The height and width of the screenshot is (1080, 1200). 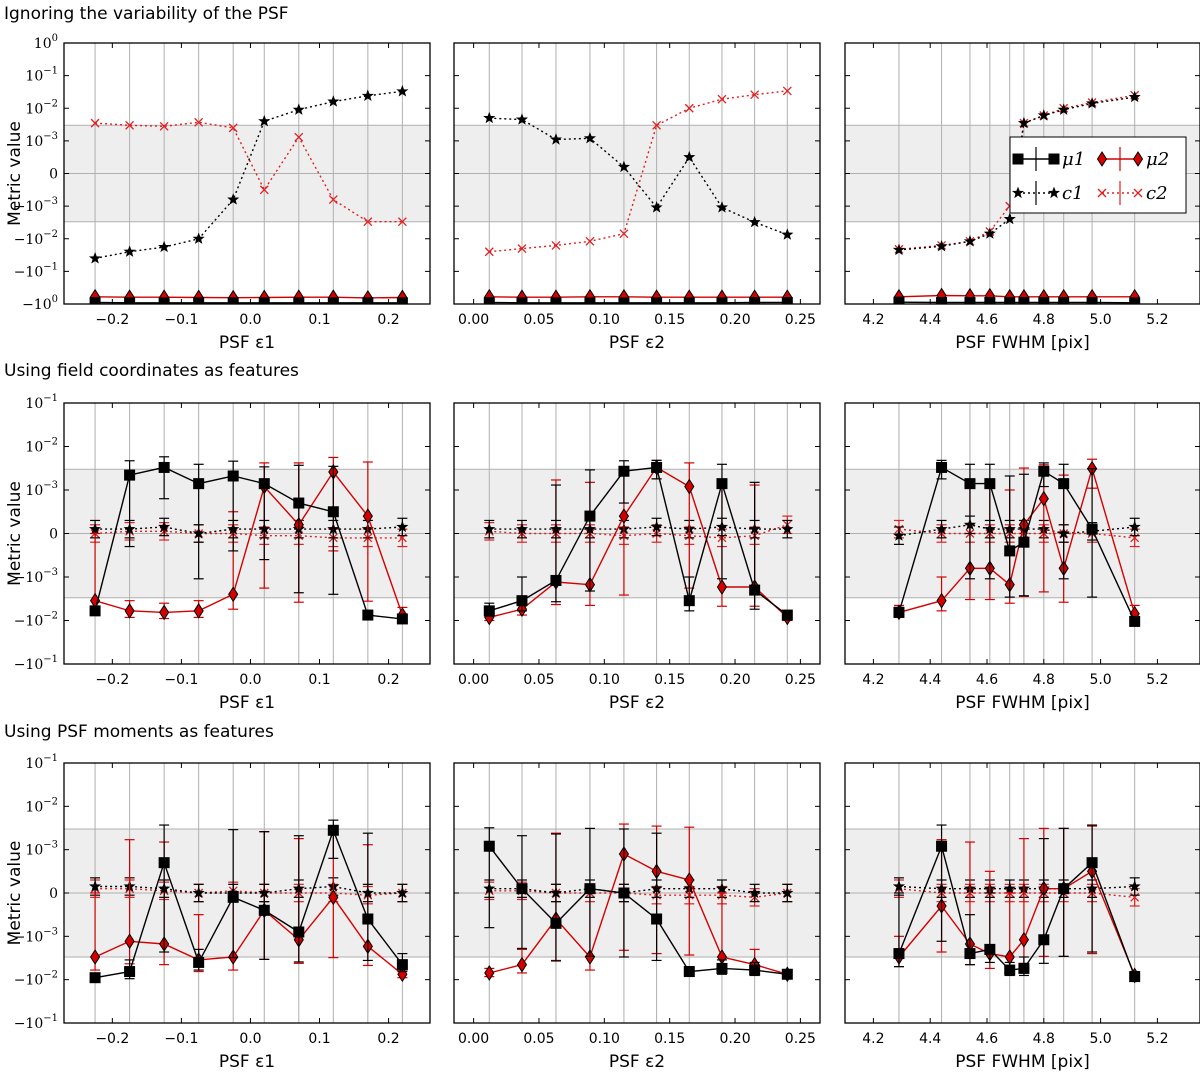 I want to click on x-tick-label: 0.0, so click(x=250, y=1039).